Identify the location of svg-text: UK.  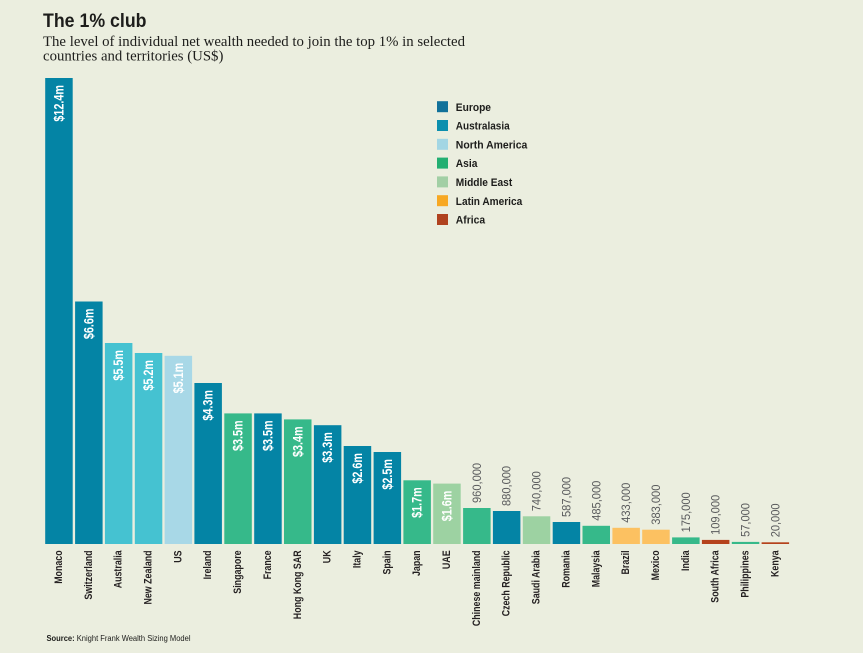
(328, 556).